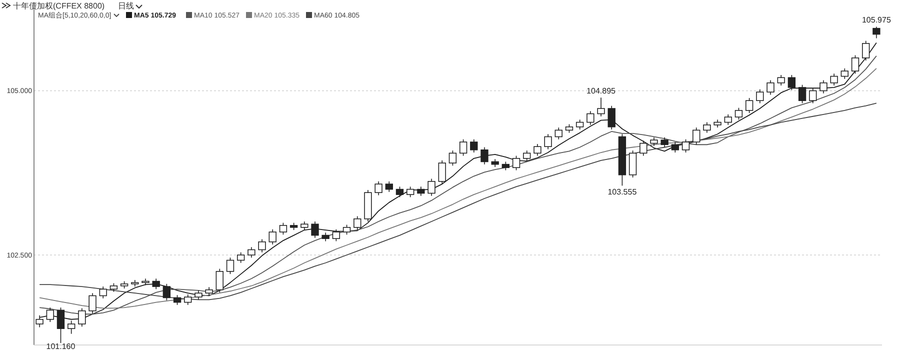 Image resolution: width=900 pixels, height=350 pixels. What do you see at coordinates (59, 6) in the screenshot?
I see `chart-title: 十年债加权(CFFEX 8800)` at bounding box center [59, 6].